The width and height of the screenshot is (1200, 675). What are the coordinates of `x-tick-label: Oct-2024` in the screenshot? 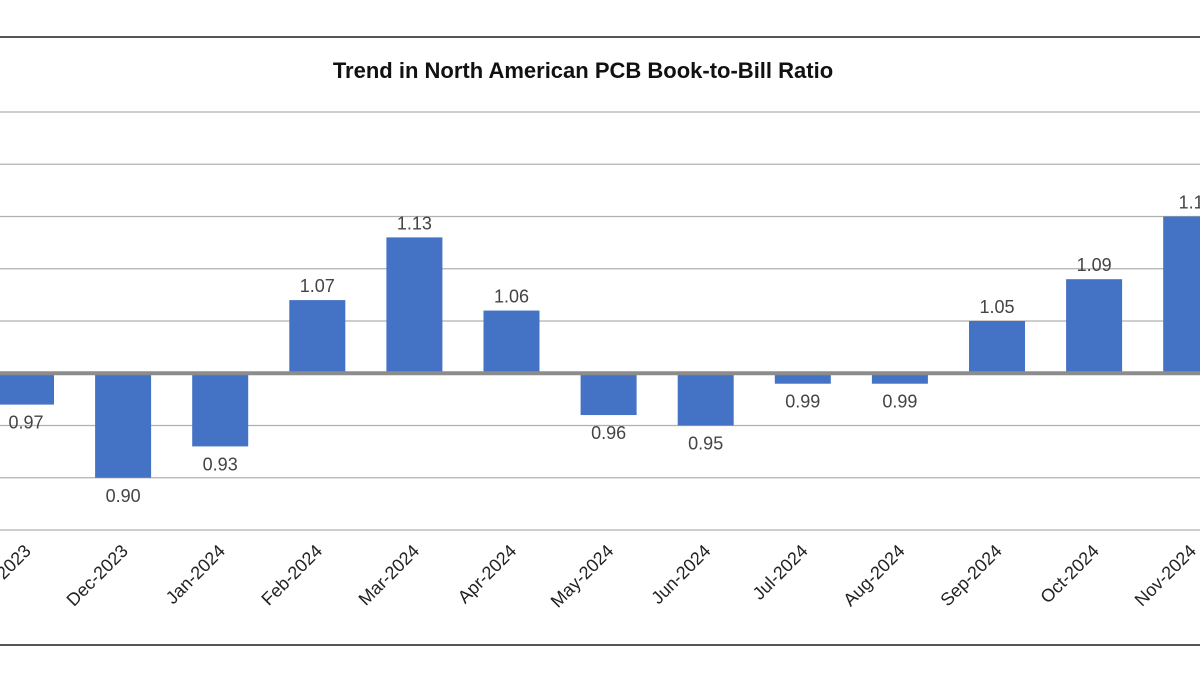 It's located at (1069, 574).